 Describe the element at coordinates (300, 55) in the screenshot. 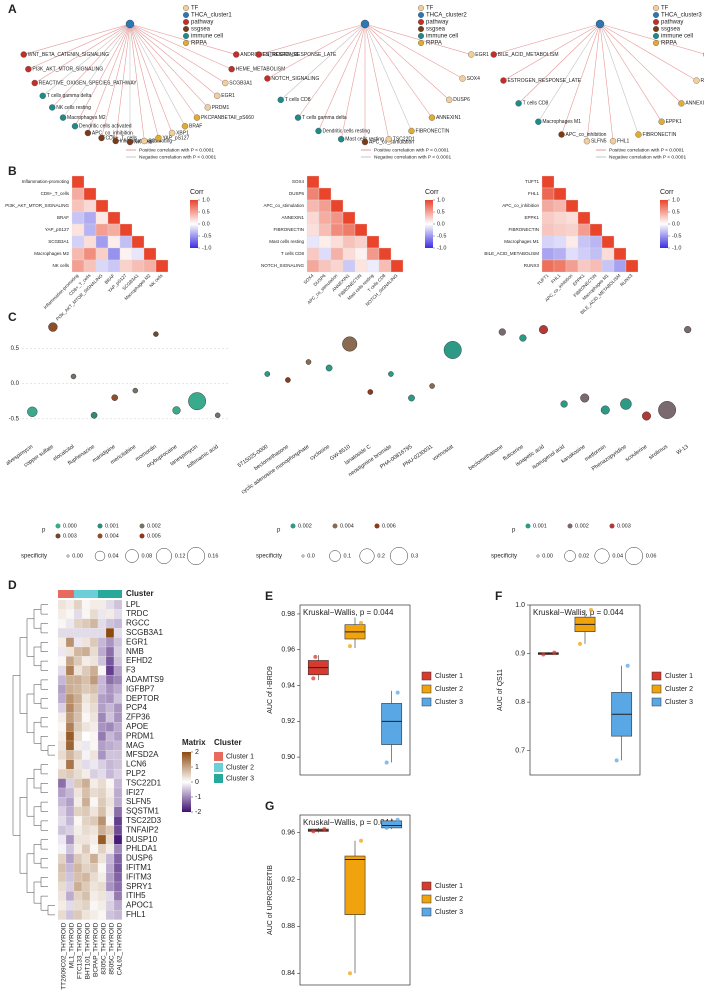

I see `node-label: ESTROGEN_RESPONSE_LATE` at that location.